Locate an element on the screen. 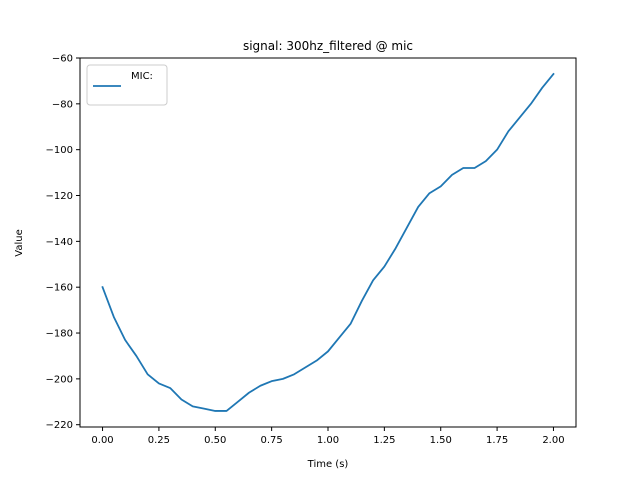 This screenshot has height=480, width=640. y-tick-label: −160 is located at coordinates (59, 288).